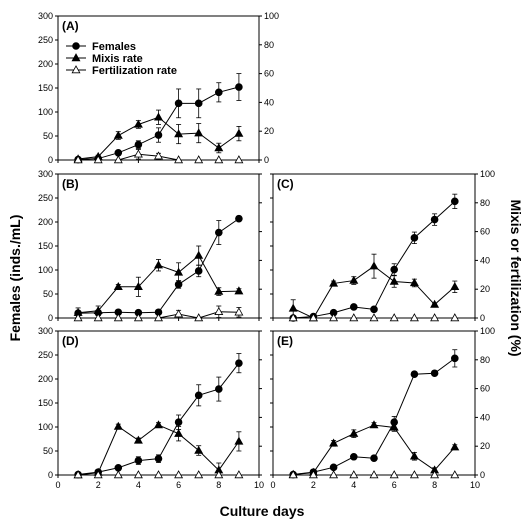  I want to click on legend-label: Mixis rate, so click(117, 59).